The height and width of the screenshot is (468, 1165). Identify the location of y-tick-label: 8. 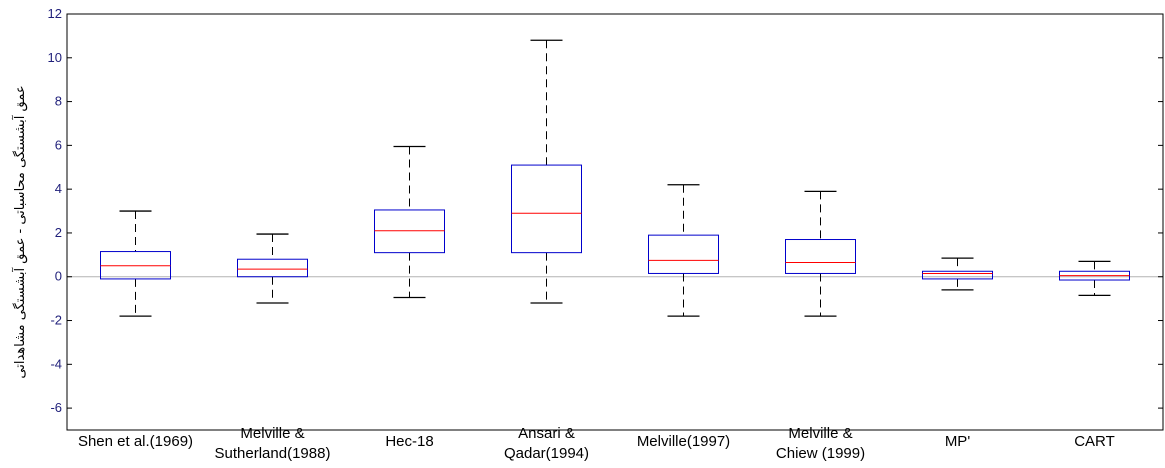
(58, 101).